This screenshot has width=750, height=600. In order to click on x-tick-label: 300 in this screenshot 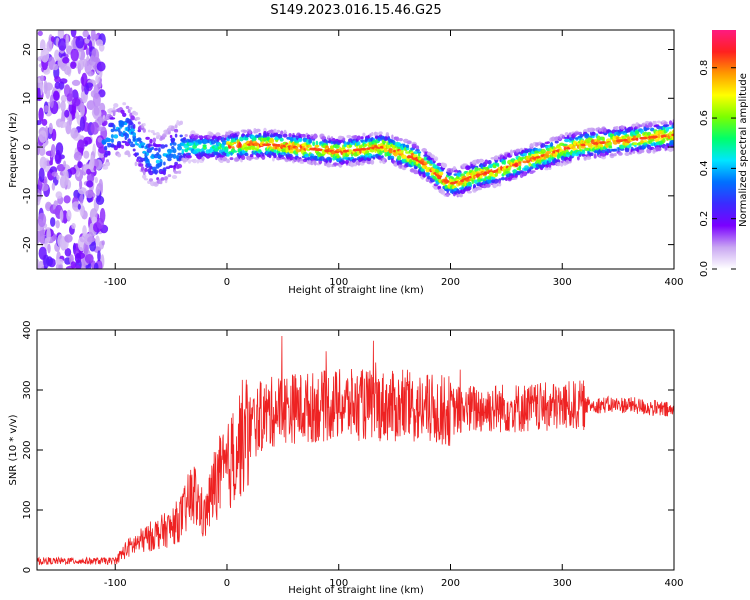, I will do `click(562, 583)`.